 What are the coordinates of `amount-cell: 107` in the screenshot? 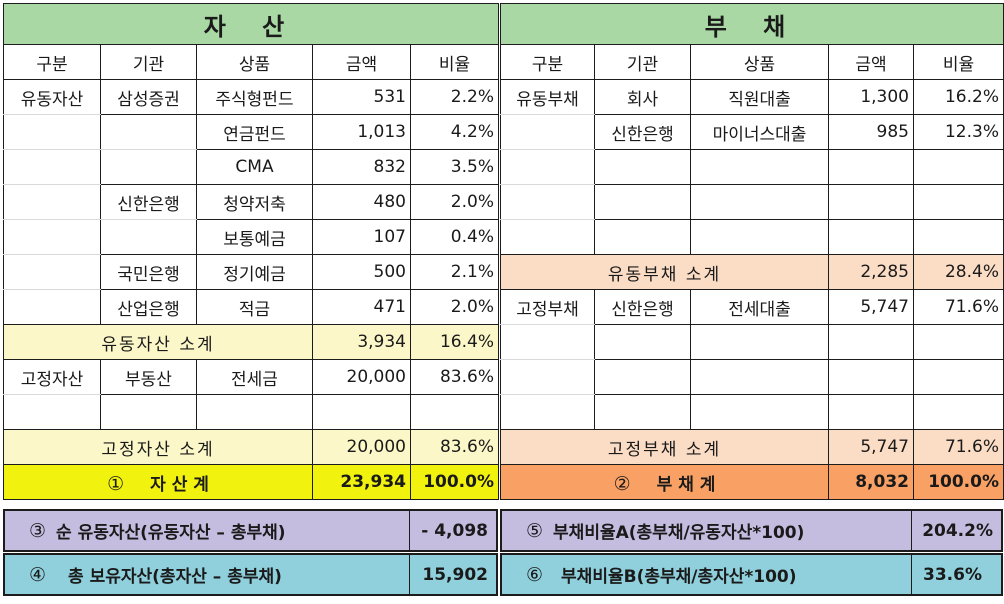 It's located at (361, 237).